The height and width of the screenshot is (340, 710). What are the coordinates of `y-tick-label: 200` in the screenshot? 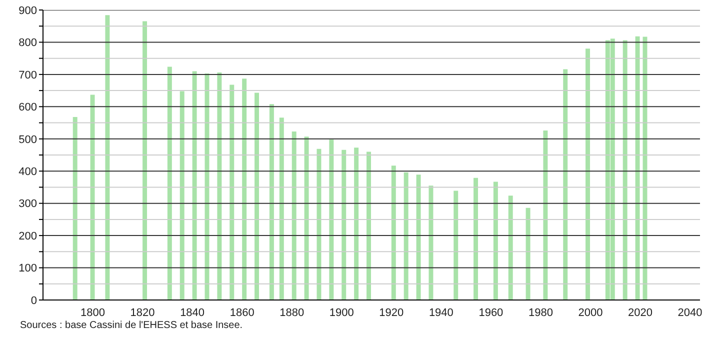 It's located at (27, 236).